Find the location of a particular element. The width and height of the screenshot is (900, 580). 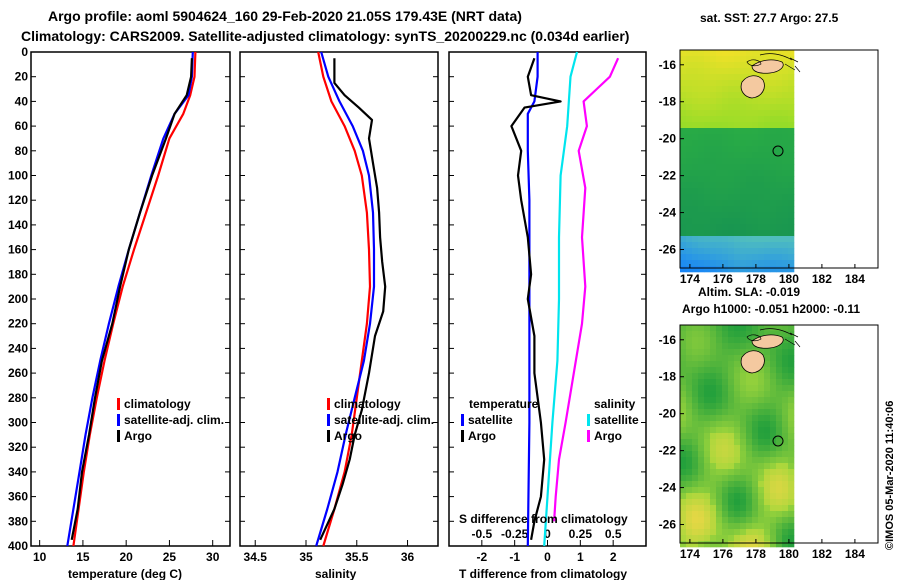

y-tick-label: 300 is located at coordinates (18, 423).